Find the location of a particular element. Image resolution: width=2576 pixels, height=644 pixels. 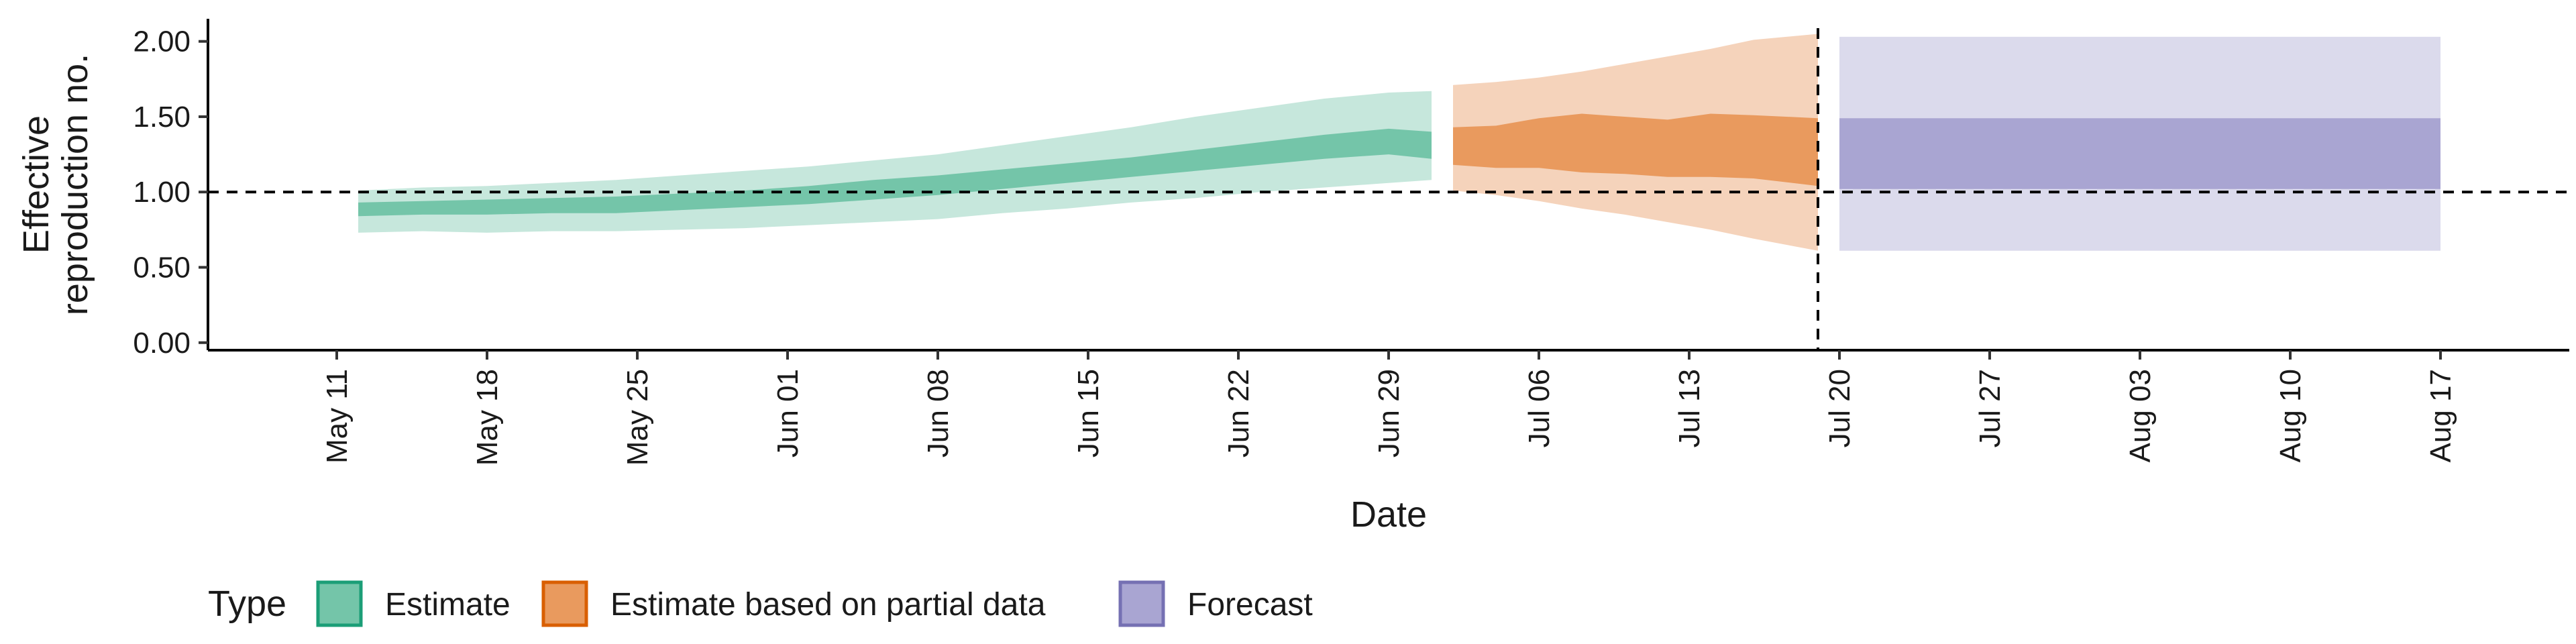

x-tick-label: Jun 15 is located at coordinates (1088, 413).